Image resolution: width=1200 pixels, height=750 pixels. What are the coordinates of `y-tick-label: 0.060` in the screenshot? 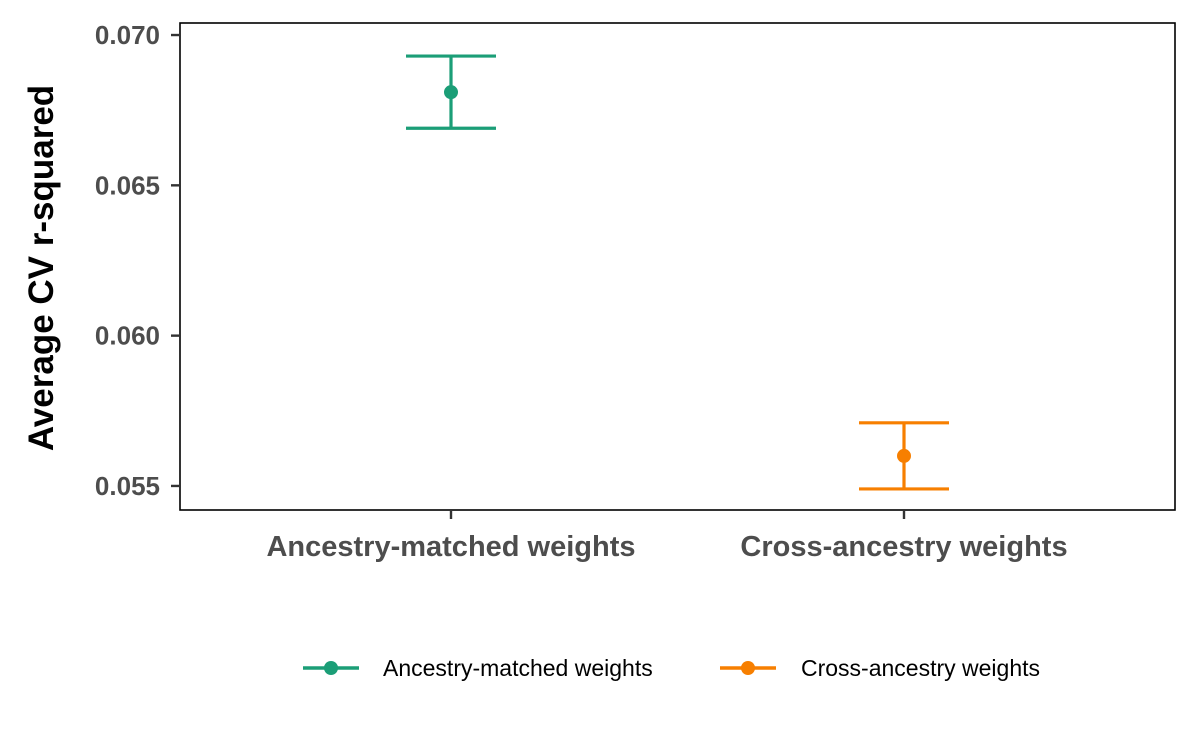 It's located at (127, 336).